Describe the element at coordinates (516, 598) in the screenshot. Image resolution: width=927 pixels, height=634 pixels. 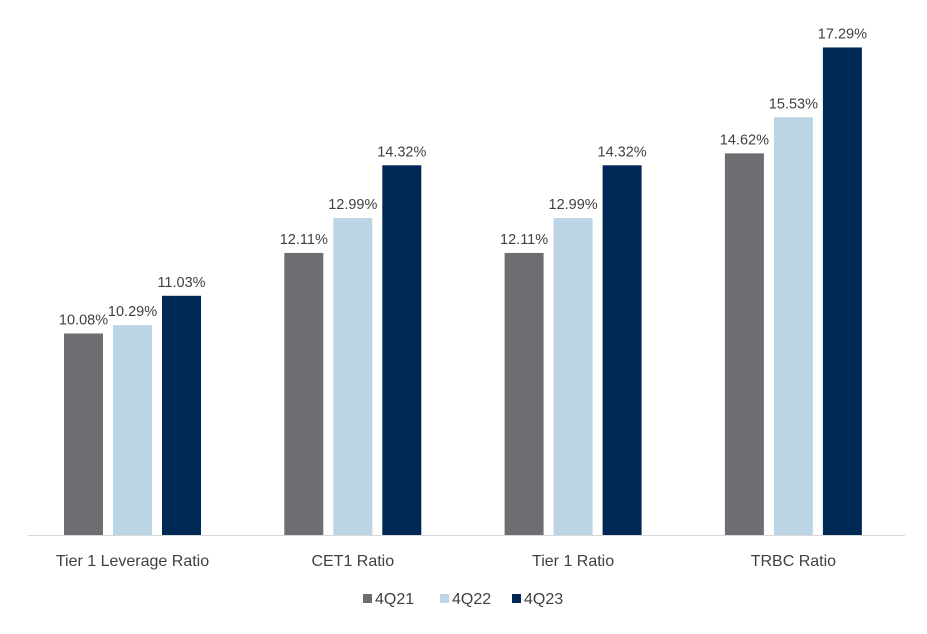
I see `legend-swatch-4Q23` at that location.